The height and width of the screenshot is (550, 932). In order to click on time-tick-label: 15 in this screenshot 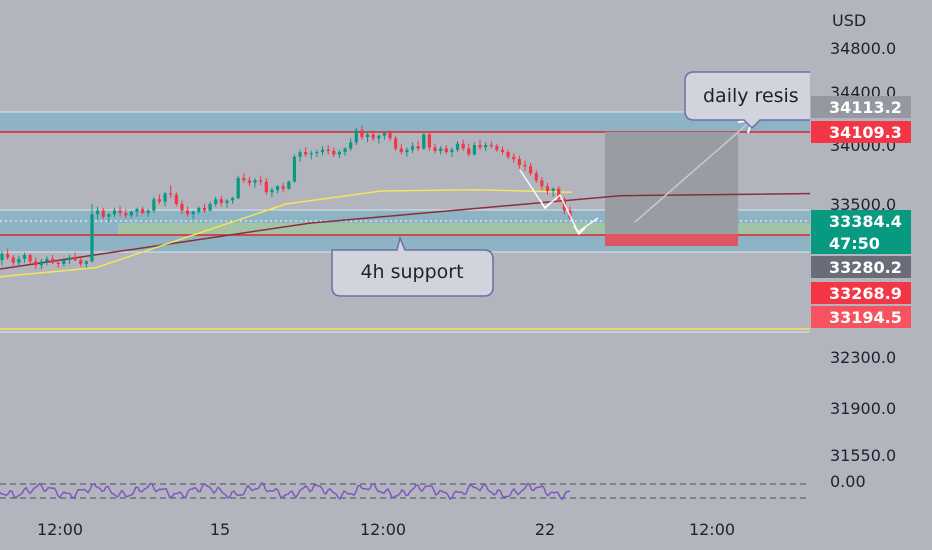, I will do `click(220, 529)`.